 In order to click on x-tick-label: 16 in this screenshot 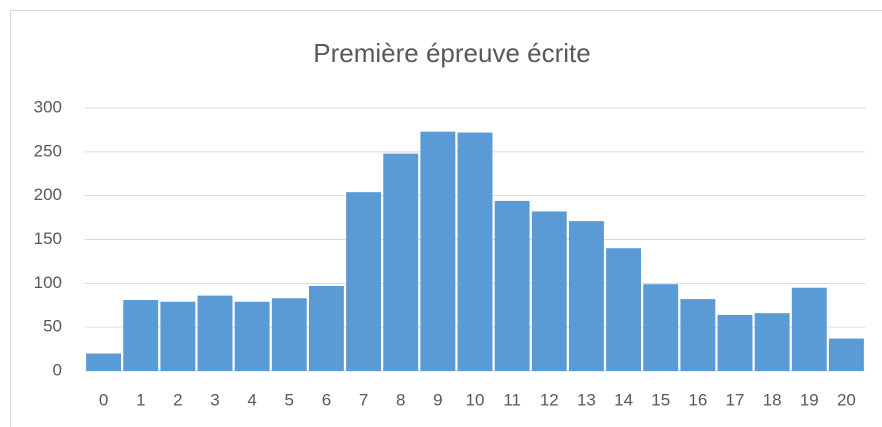, I will do `click(697, 399)`.